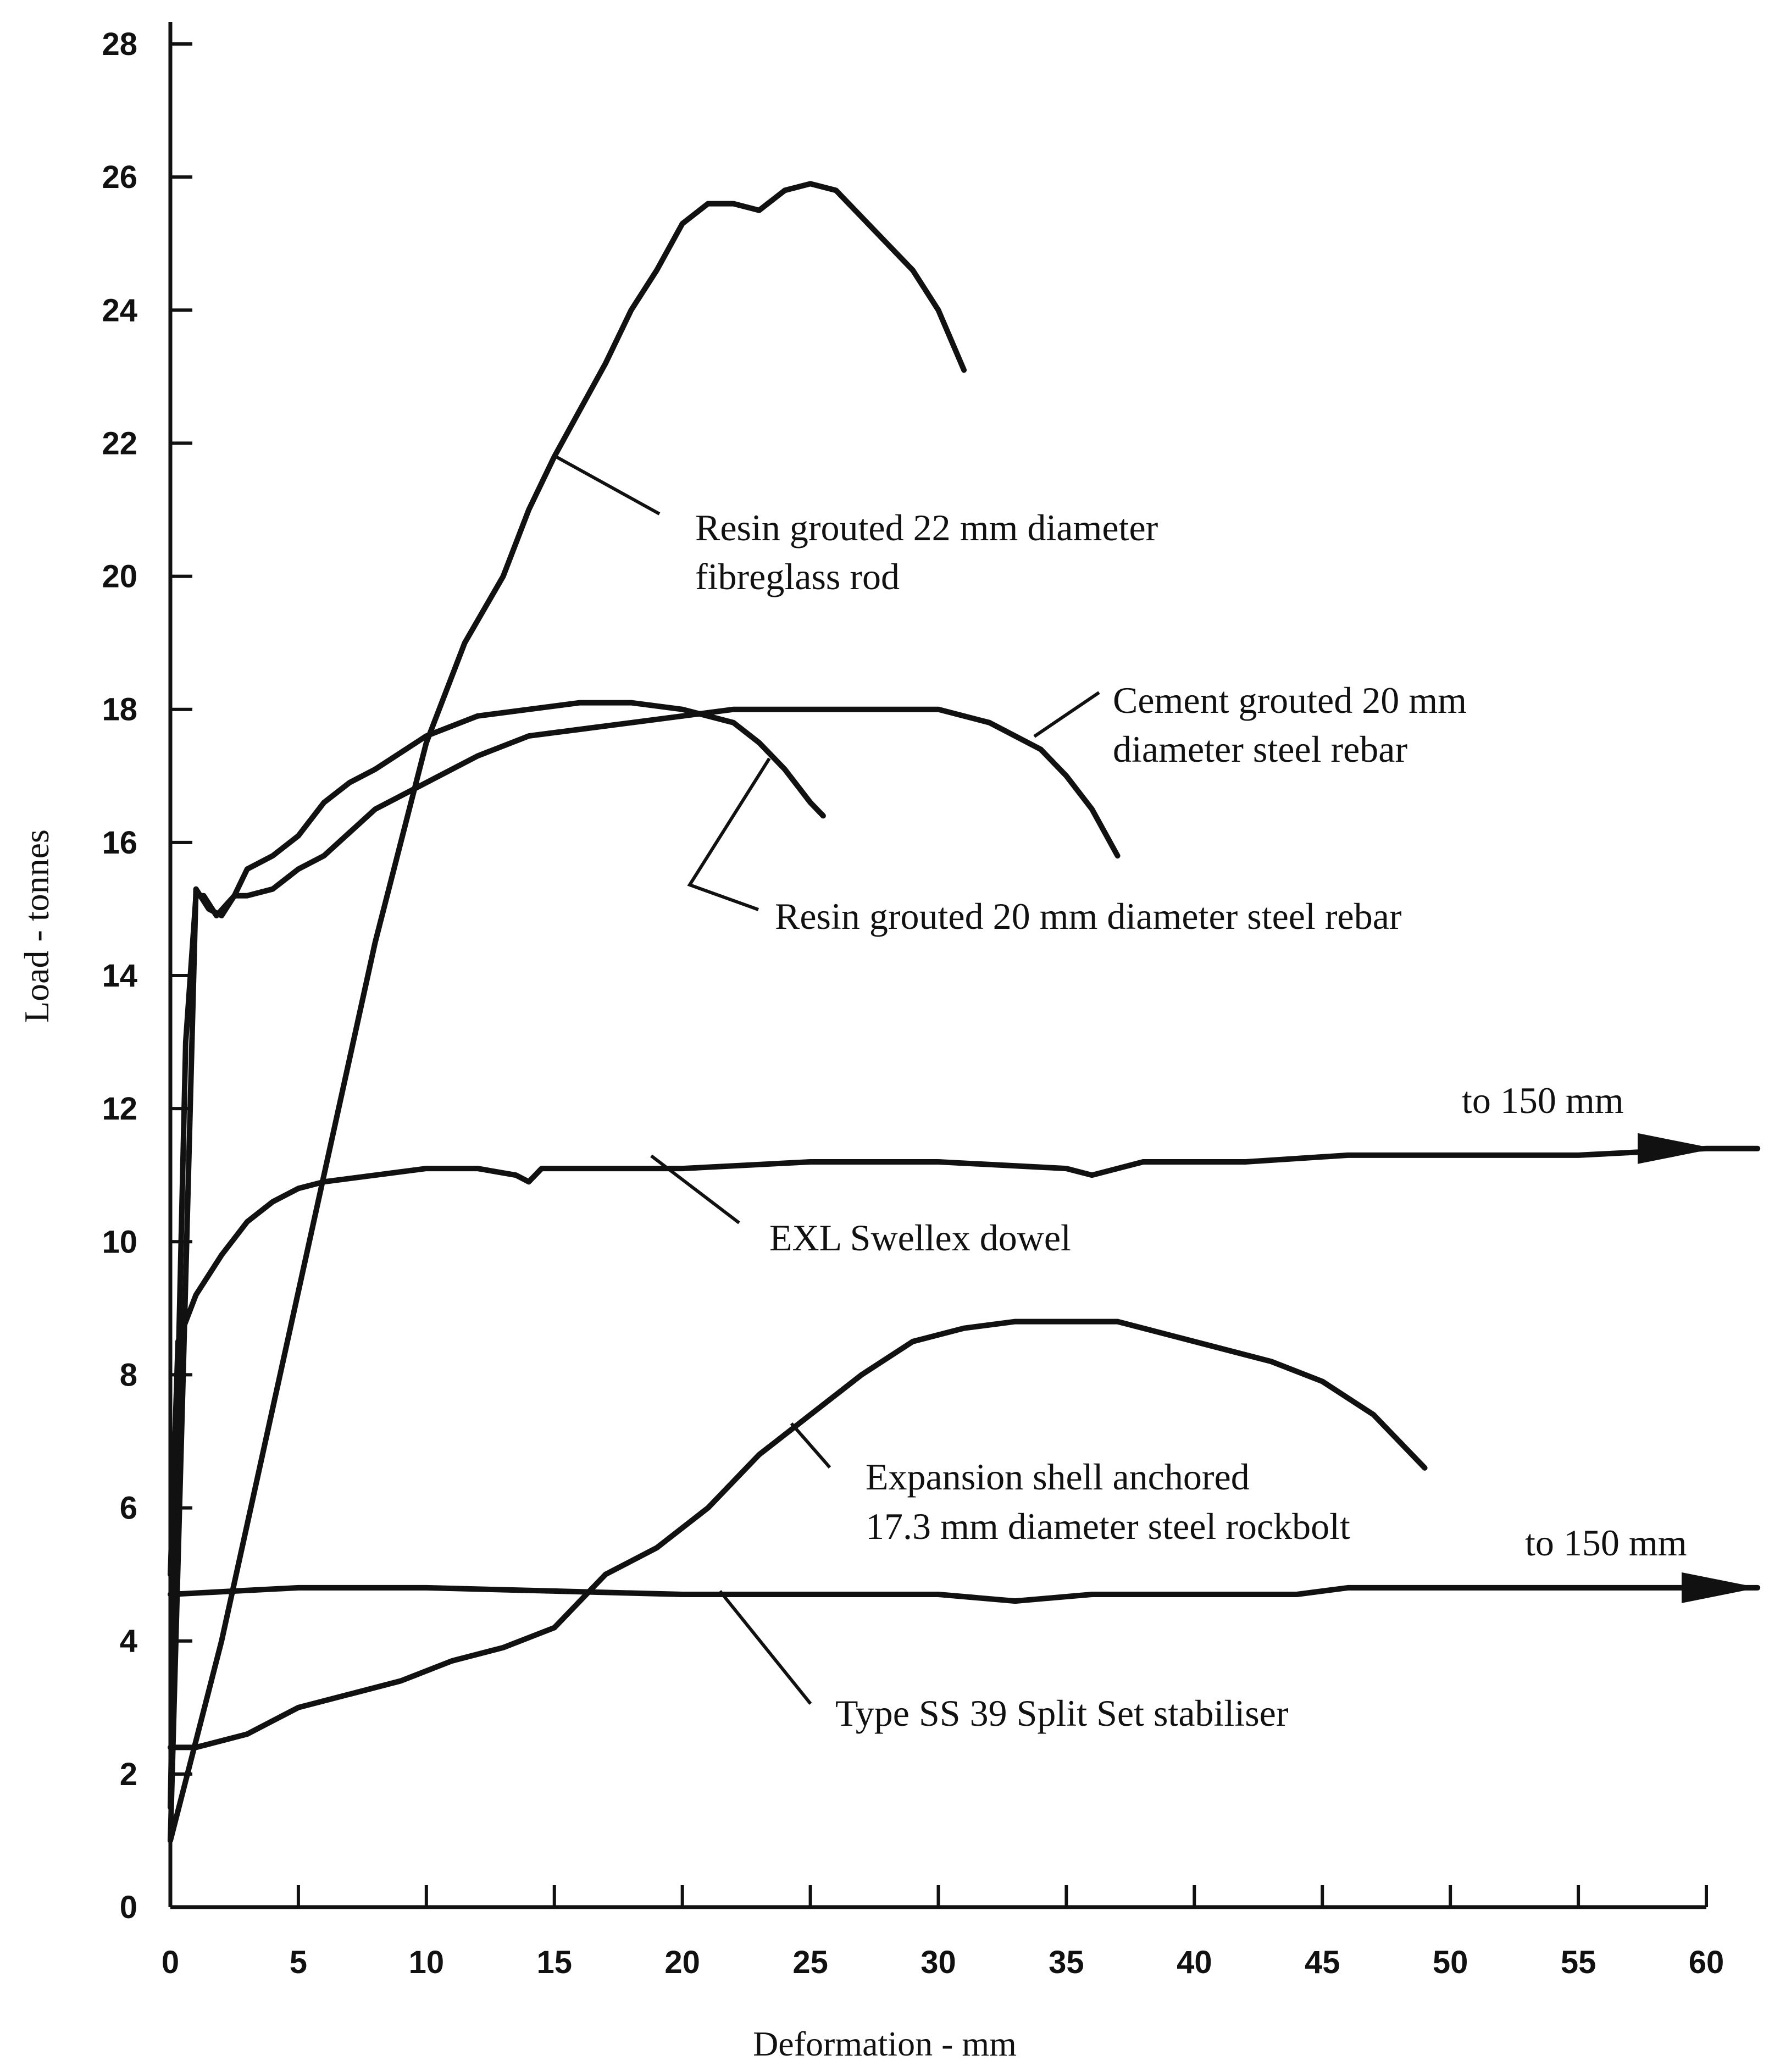  Describe the element at coordinates (120, 710) in the screenshot. I see `y-tick-label: 18` at that location.